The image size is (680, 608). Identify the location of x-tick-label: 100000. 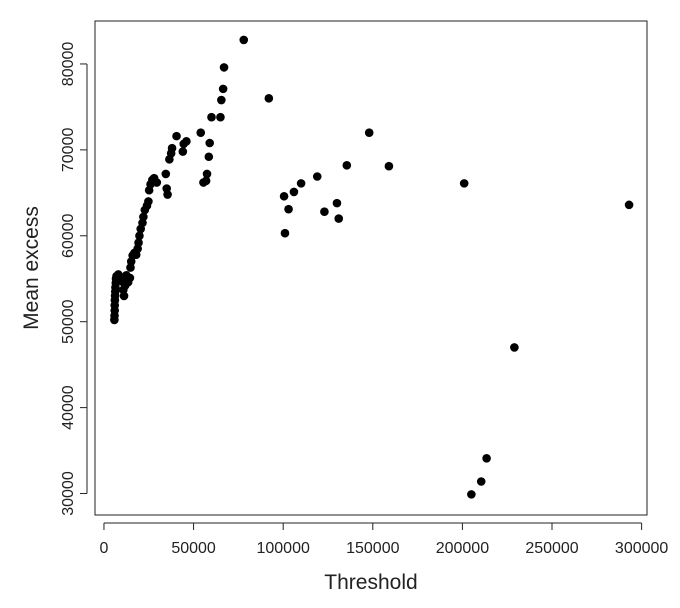
(282, 548).